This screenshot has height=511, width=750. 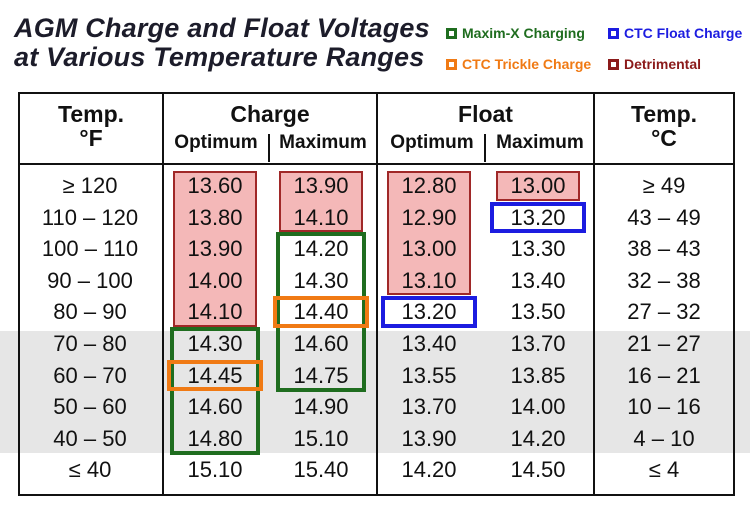 What do you see at coordinates (664, 343) in the screenshot?
I see `cell-c: 21 – 27` at bounding box center [664, 343].